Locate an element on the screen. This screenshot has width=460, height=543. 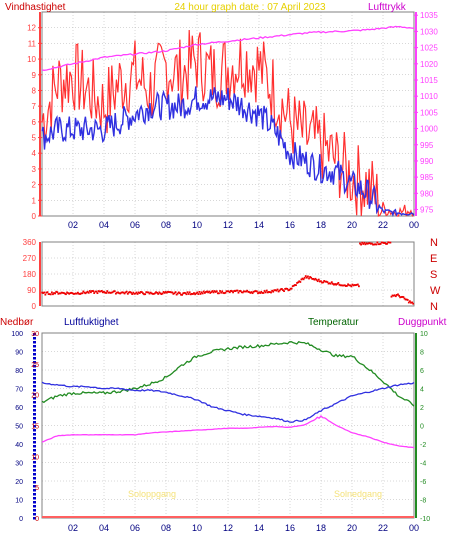
y-left-tick-label: 3 is located at coordinates (34, 169).